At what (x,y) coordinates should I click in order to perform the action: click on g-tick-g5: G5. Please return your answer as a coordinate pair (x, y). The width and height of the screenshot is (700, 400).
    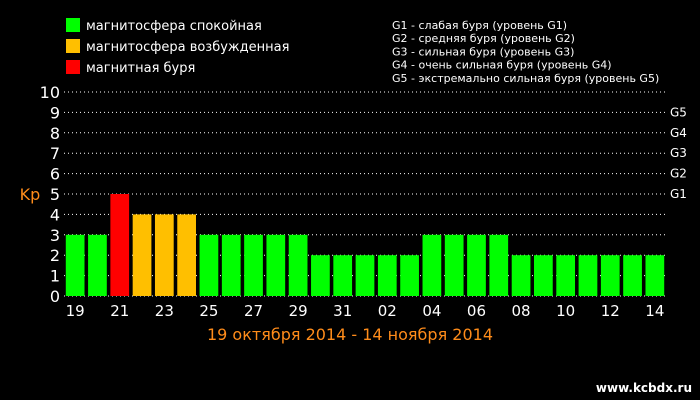
    Looking at the image, I should click on (678, 112).